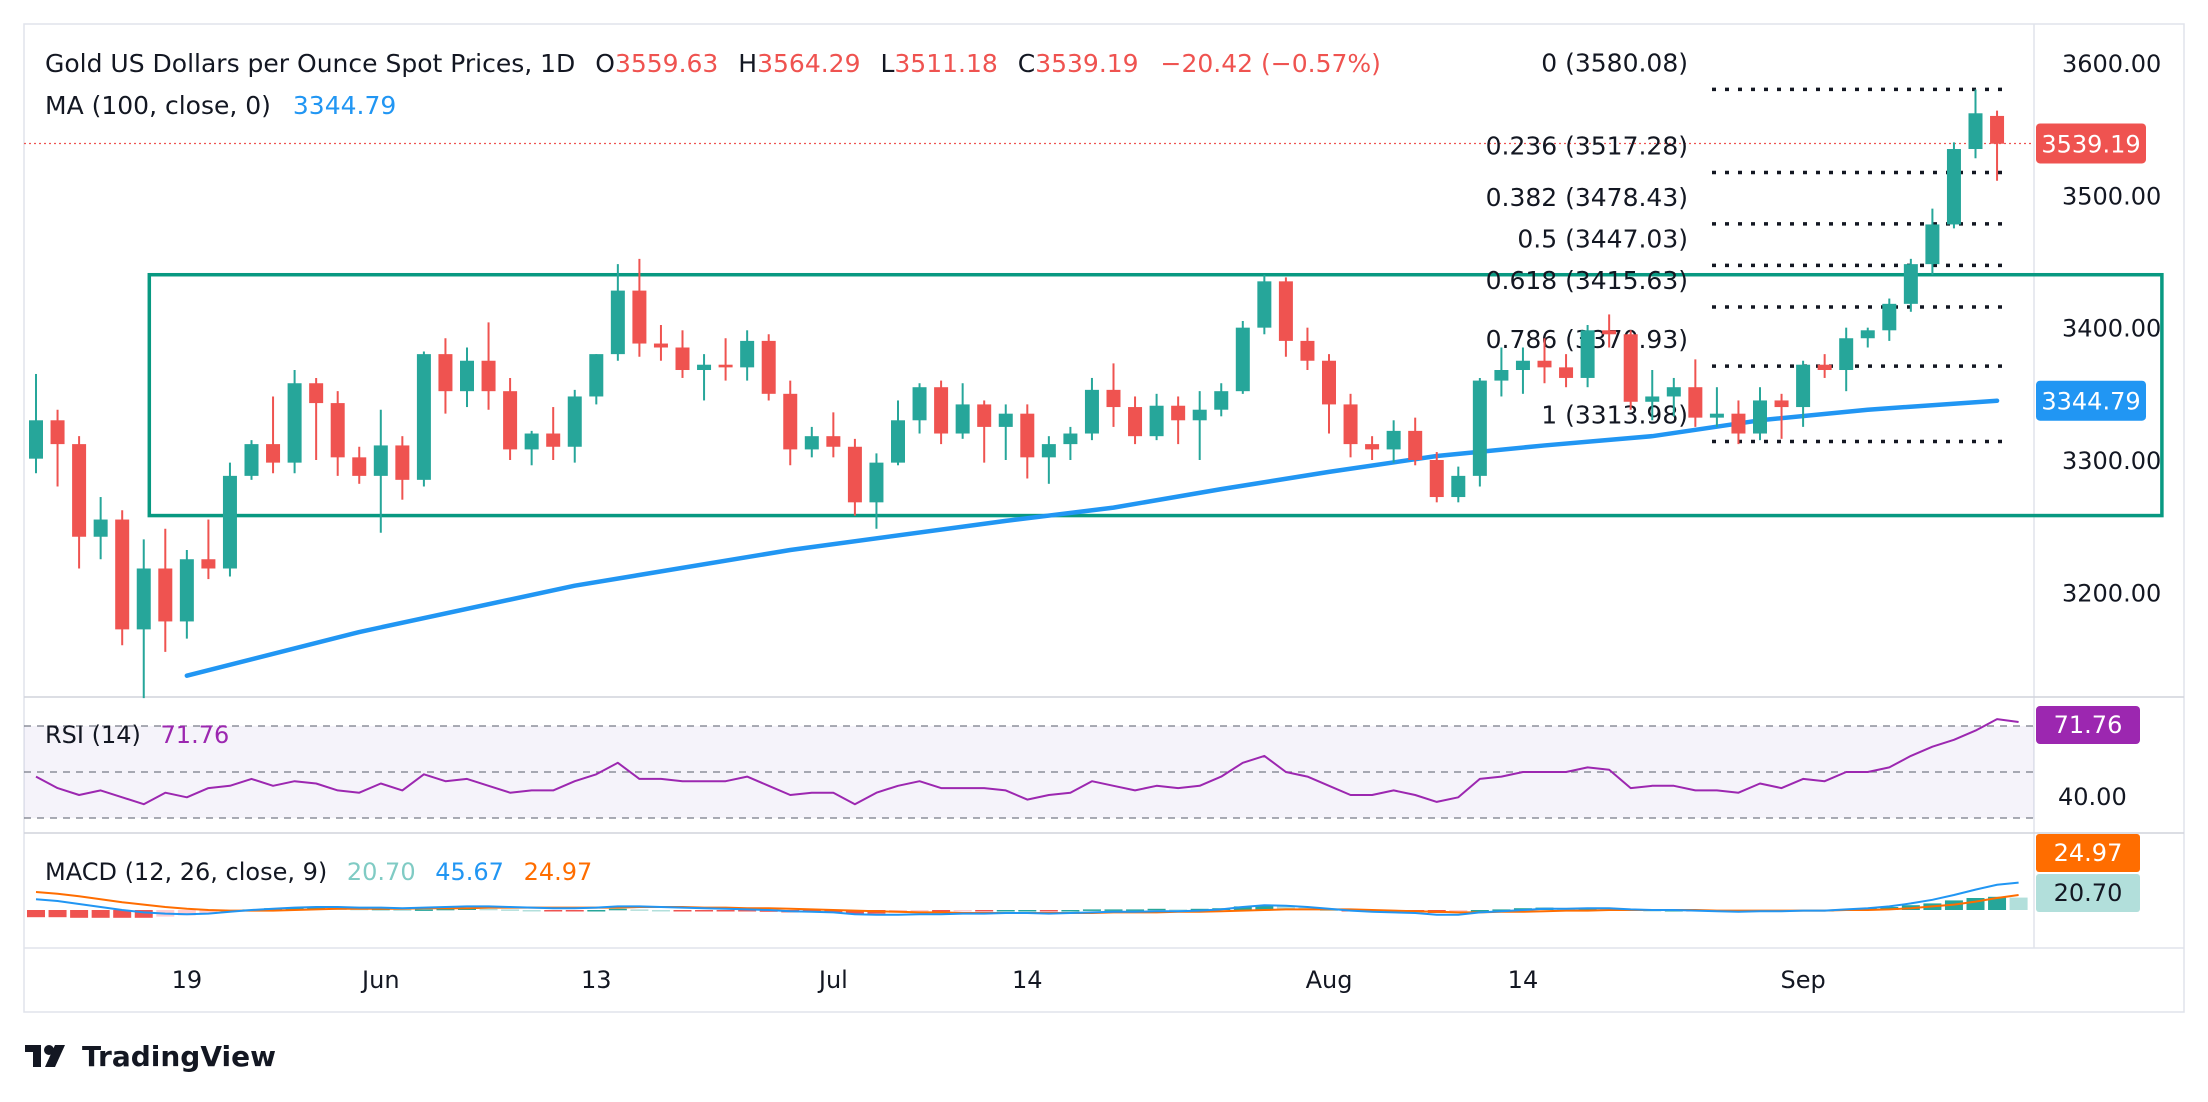 Image resolution: width=2208 pixels, height=1102 pixels. I want to click on price-tick-label: 3400.00, so click(2111, 329).